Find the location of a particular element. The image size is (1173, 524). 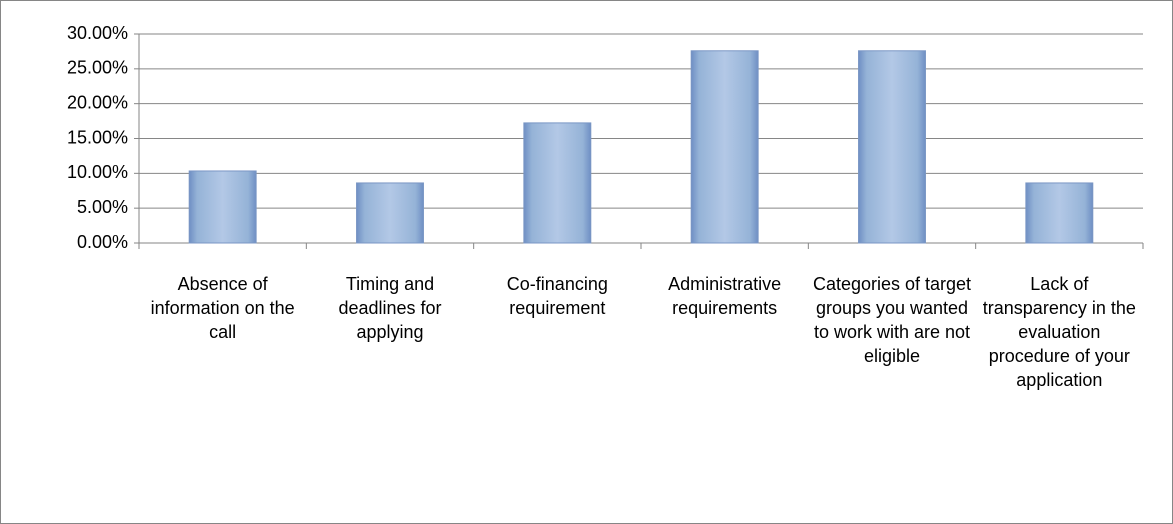

y-tick-label: 25.00% is located at coordinates (97, 68).